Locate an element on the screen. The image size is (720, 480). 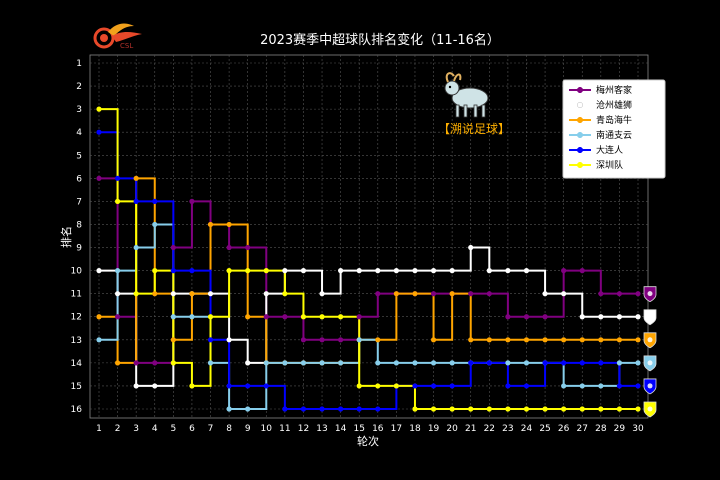
y-tick-label: 2 is located at coordinates (79, 87).